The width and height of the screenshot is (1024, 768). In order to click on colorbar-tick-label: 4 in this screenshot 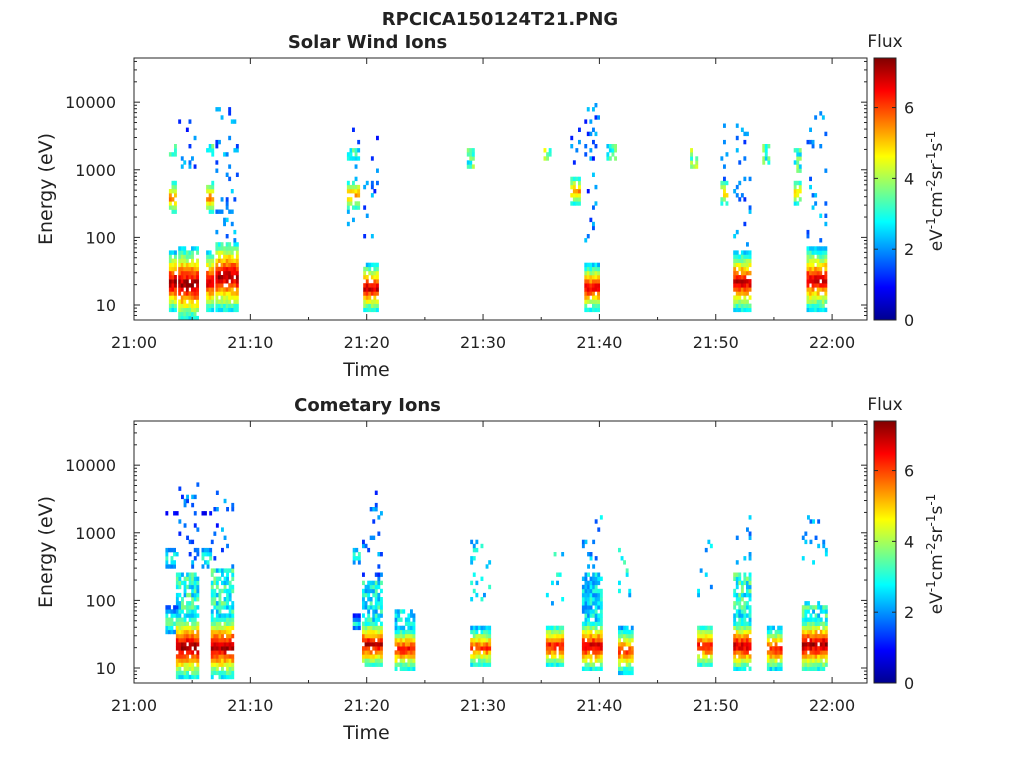, I will do `click(909, 541)`.